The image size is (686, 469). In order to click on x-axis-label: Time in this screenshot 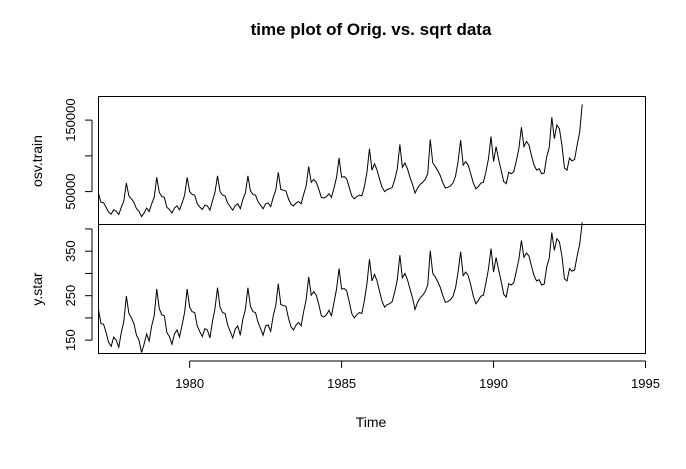, I will do `click(371, 422)`.